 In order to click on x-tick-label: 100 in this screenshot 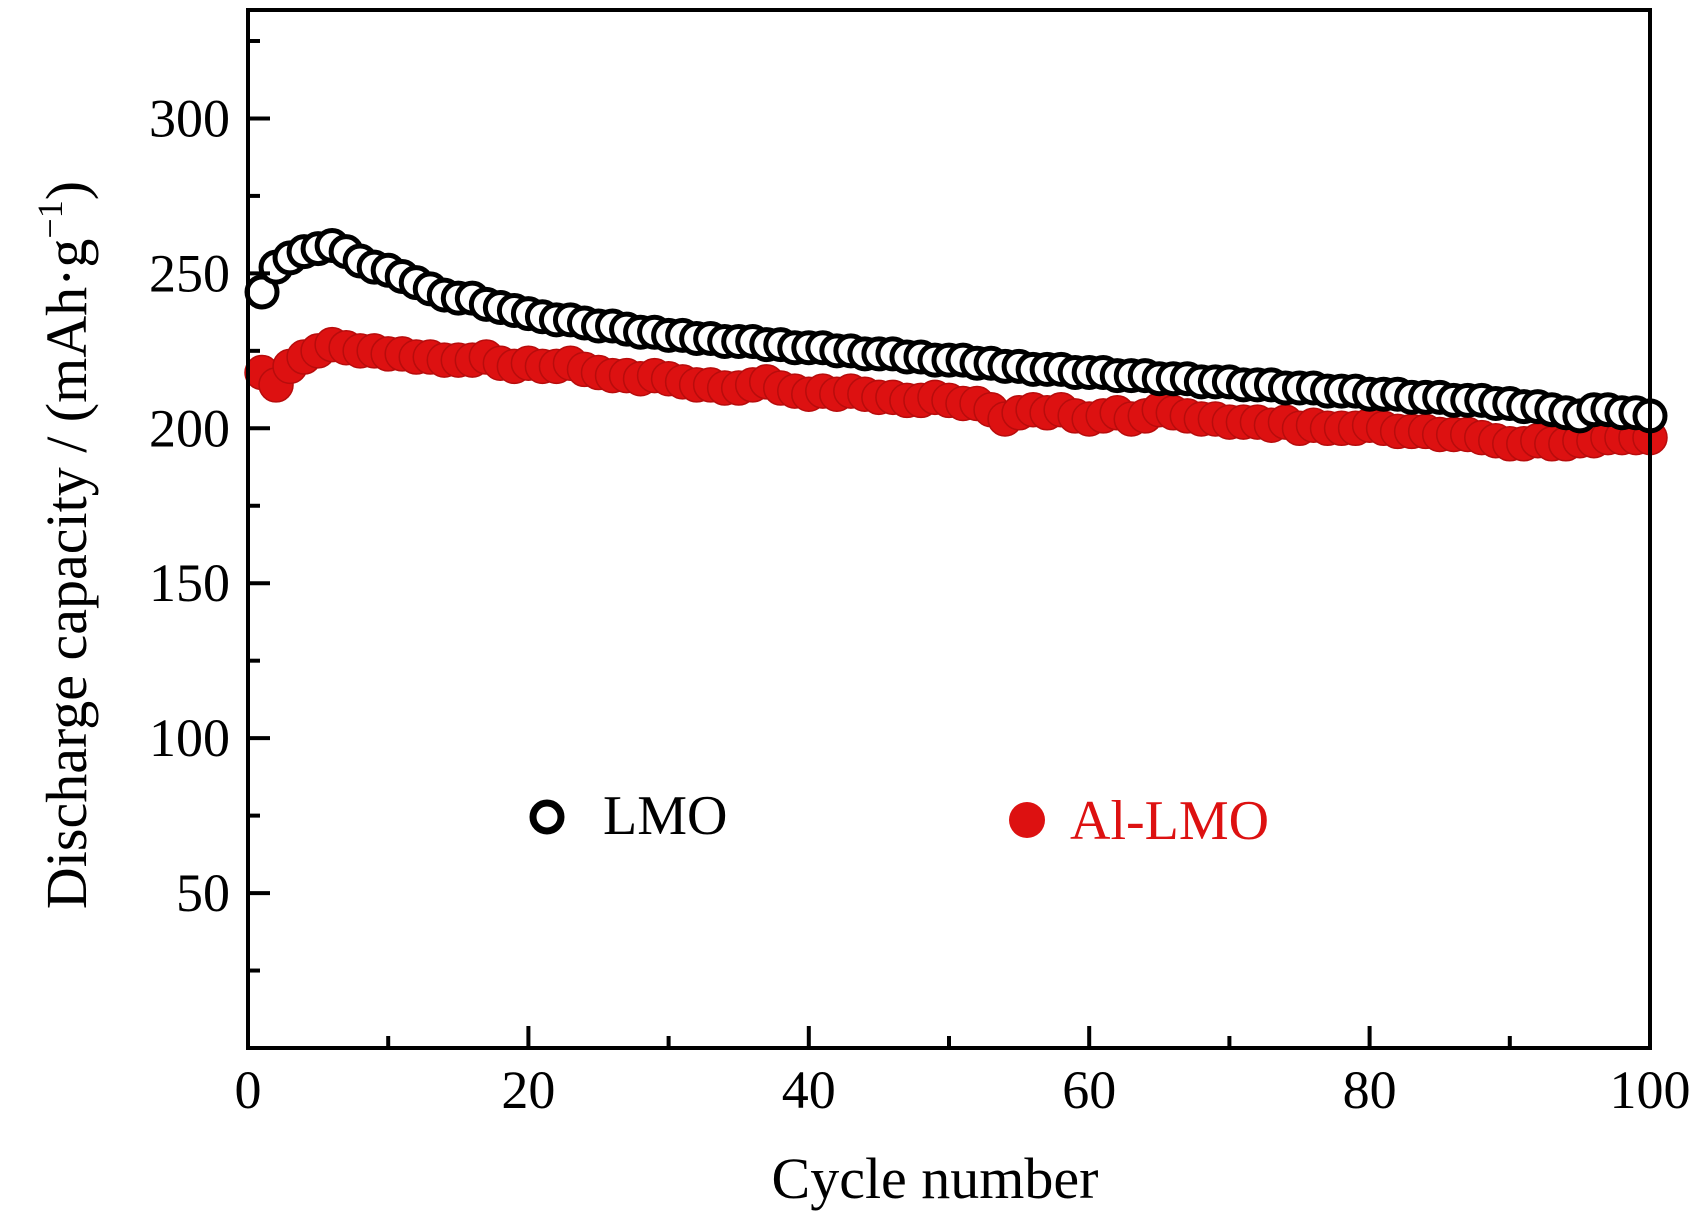, I will do `click(1650, 1090)`.